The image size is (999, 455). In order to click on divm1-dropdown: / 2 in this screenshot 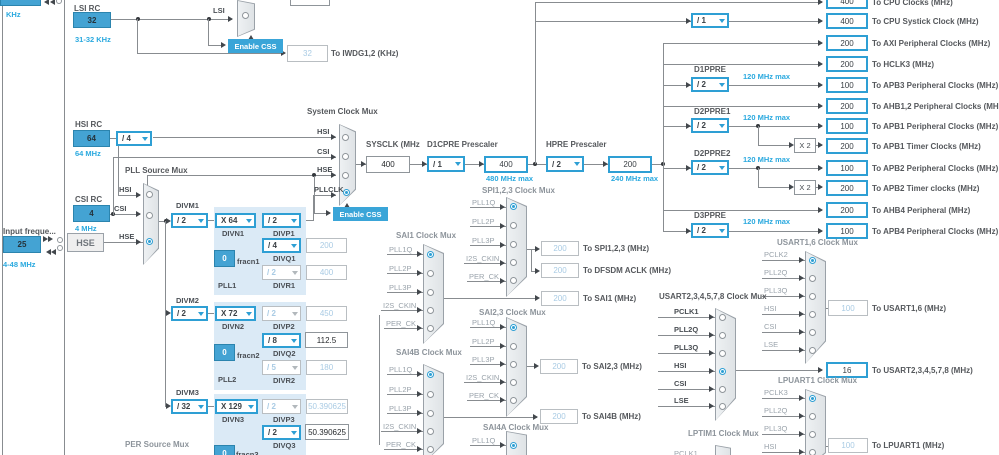, I will do `click(189, 220)`.